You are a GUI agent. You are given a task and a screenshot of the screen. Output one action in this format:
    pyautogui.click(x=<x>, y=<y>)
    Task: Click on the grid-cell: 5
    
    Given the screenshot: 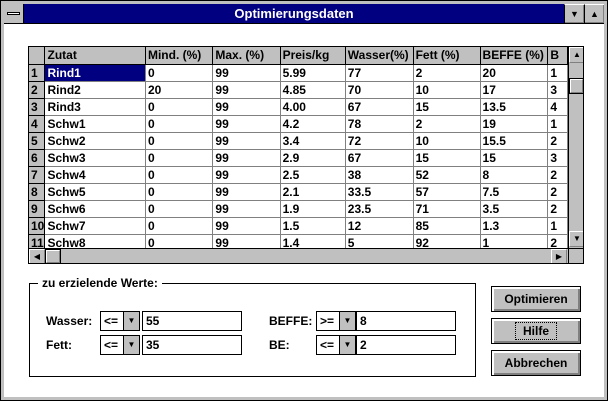 What is the action you would take?
    pyautogui.click(x=379, y=241)
    